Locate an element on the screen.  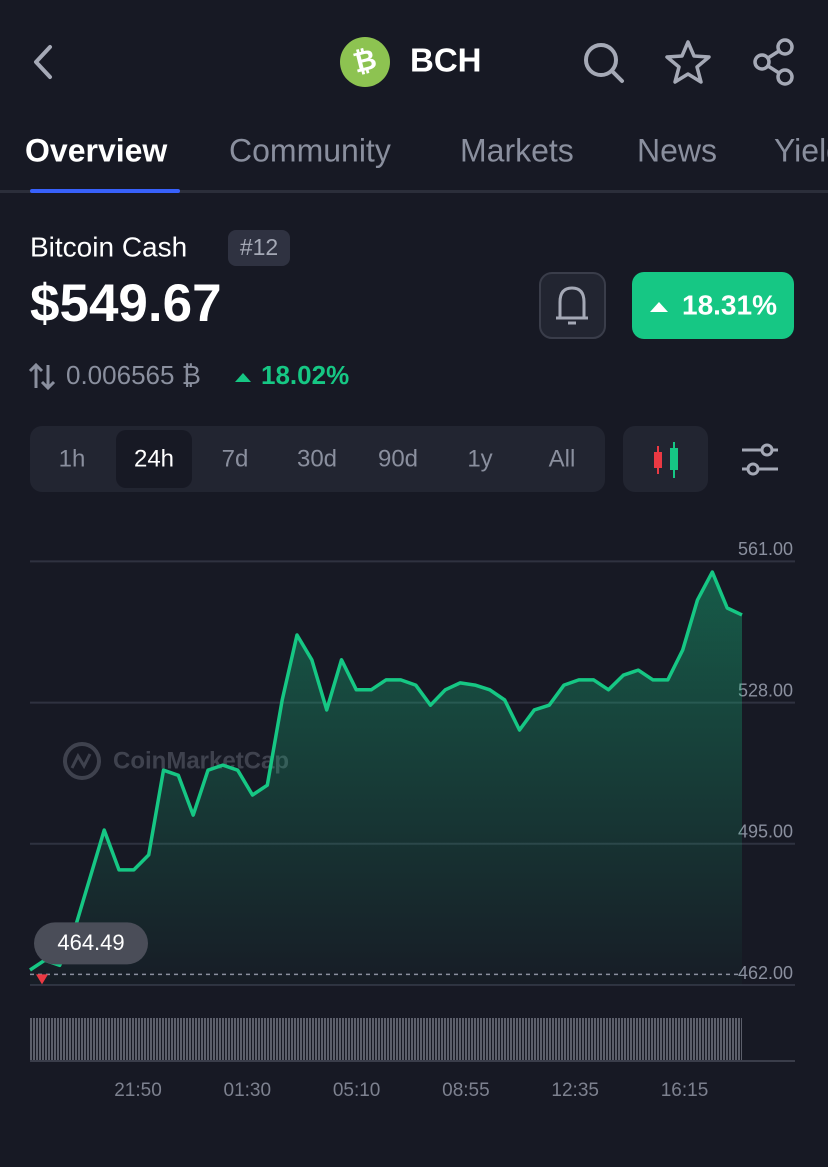
timeframe-option: 7d is located at coordinates (235, 458).